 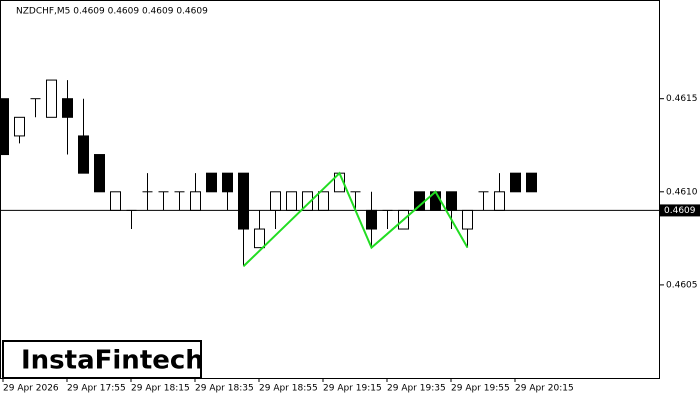 I want to click on logo: InstaFintech, so click(x=112, y=361).